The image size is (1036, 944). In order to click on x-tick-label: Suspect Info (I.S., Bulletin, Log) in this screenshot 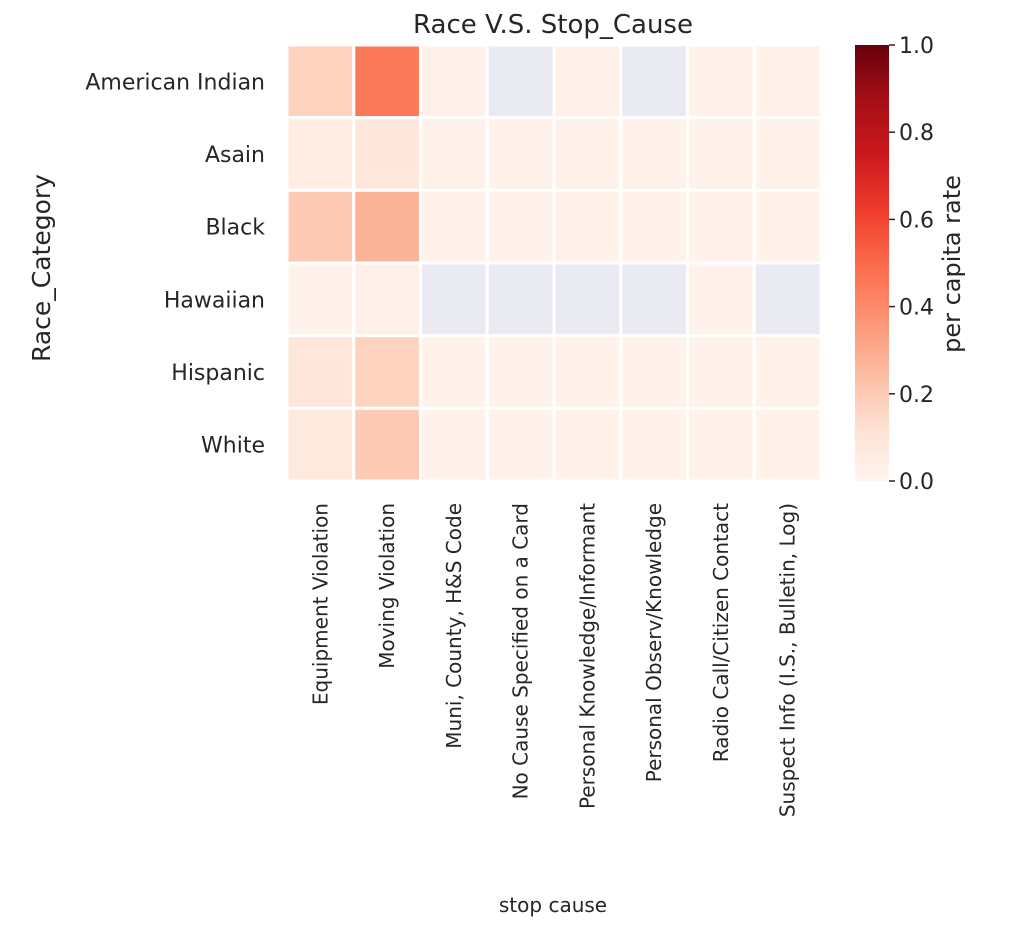, I will do `click(788, 660)`.